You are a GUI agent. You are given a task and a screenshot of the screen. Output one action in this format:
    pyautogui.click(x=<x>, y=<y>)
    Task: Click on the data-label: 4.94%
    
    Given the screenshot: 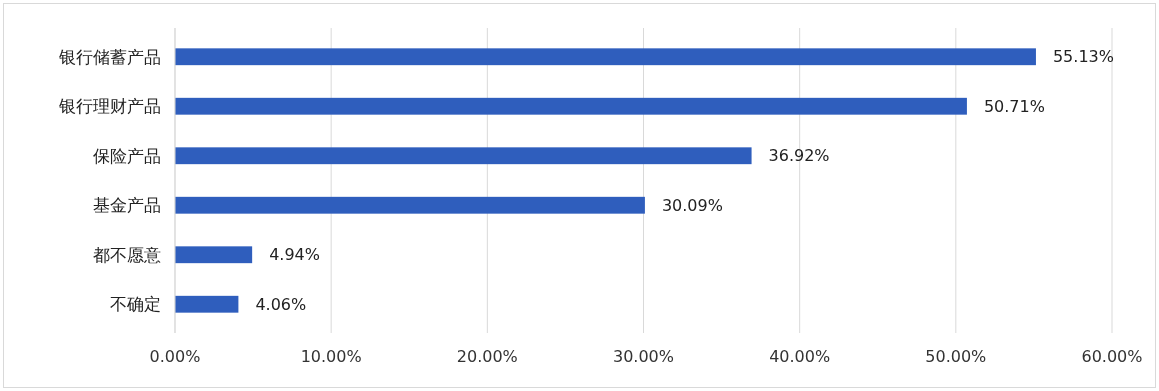 What is the action you would take?
    pyautogui.click(x=294, y=255)
    